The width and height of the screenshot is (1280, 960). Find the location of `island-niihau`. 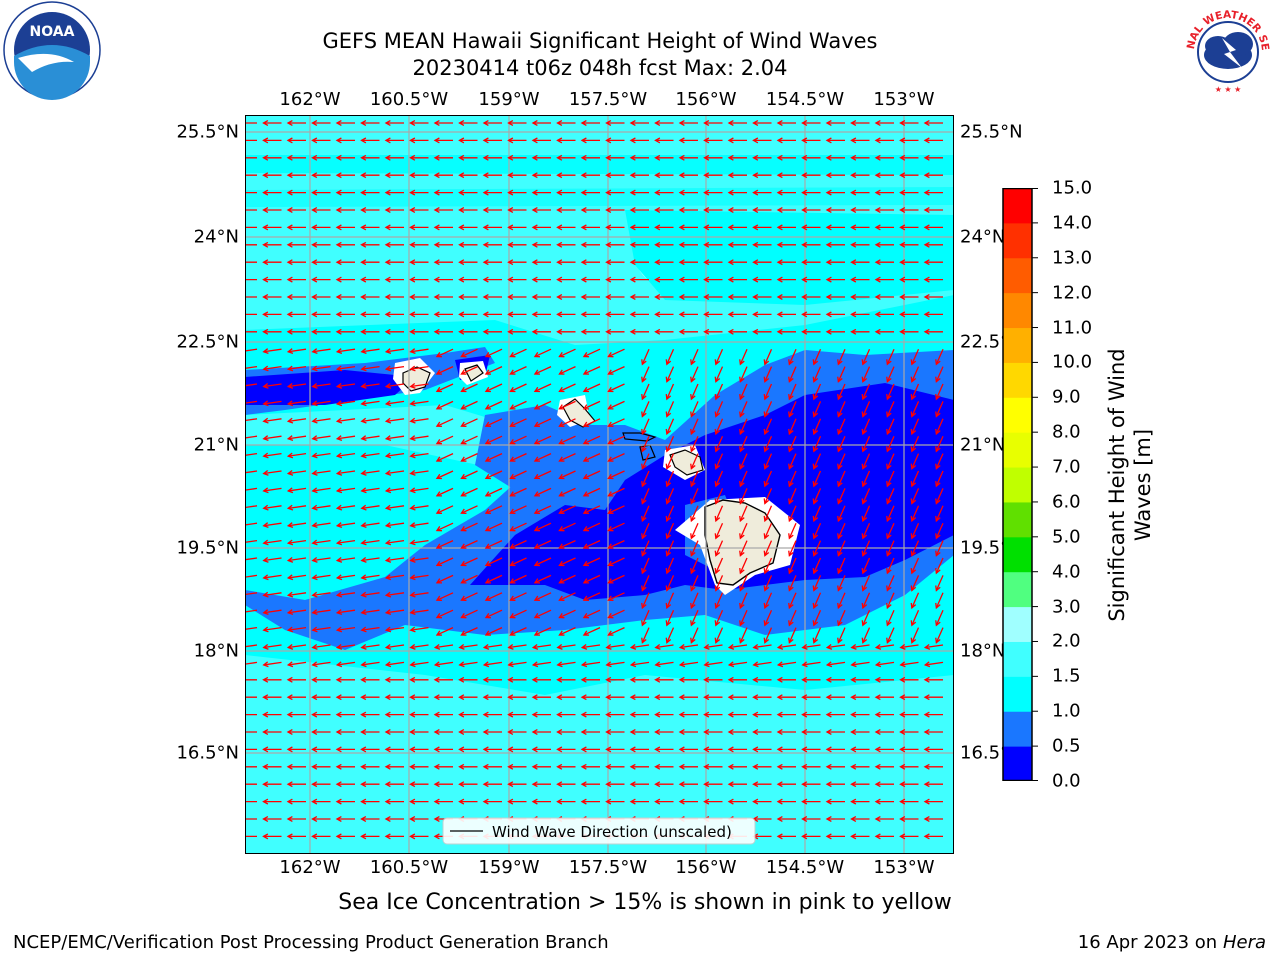

island-niihau is located at coordinates (474, 373).